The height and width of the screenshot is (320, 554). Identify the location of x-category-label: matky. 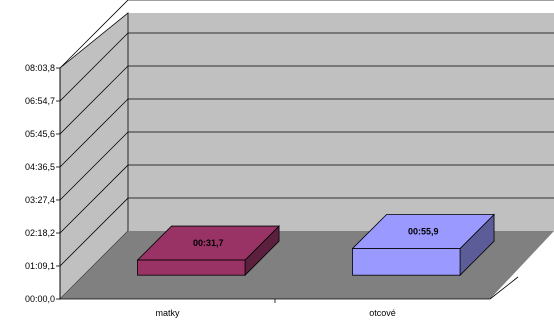
(167, 313).